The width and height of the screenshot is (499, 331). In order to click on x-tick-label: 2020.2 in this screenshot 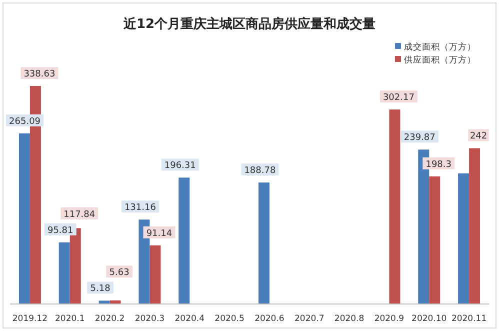, I will do `click(109, 319)`.